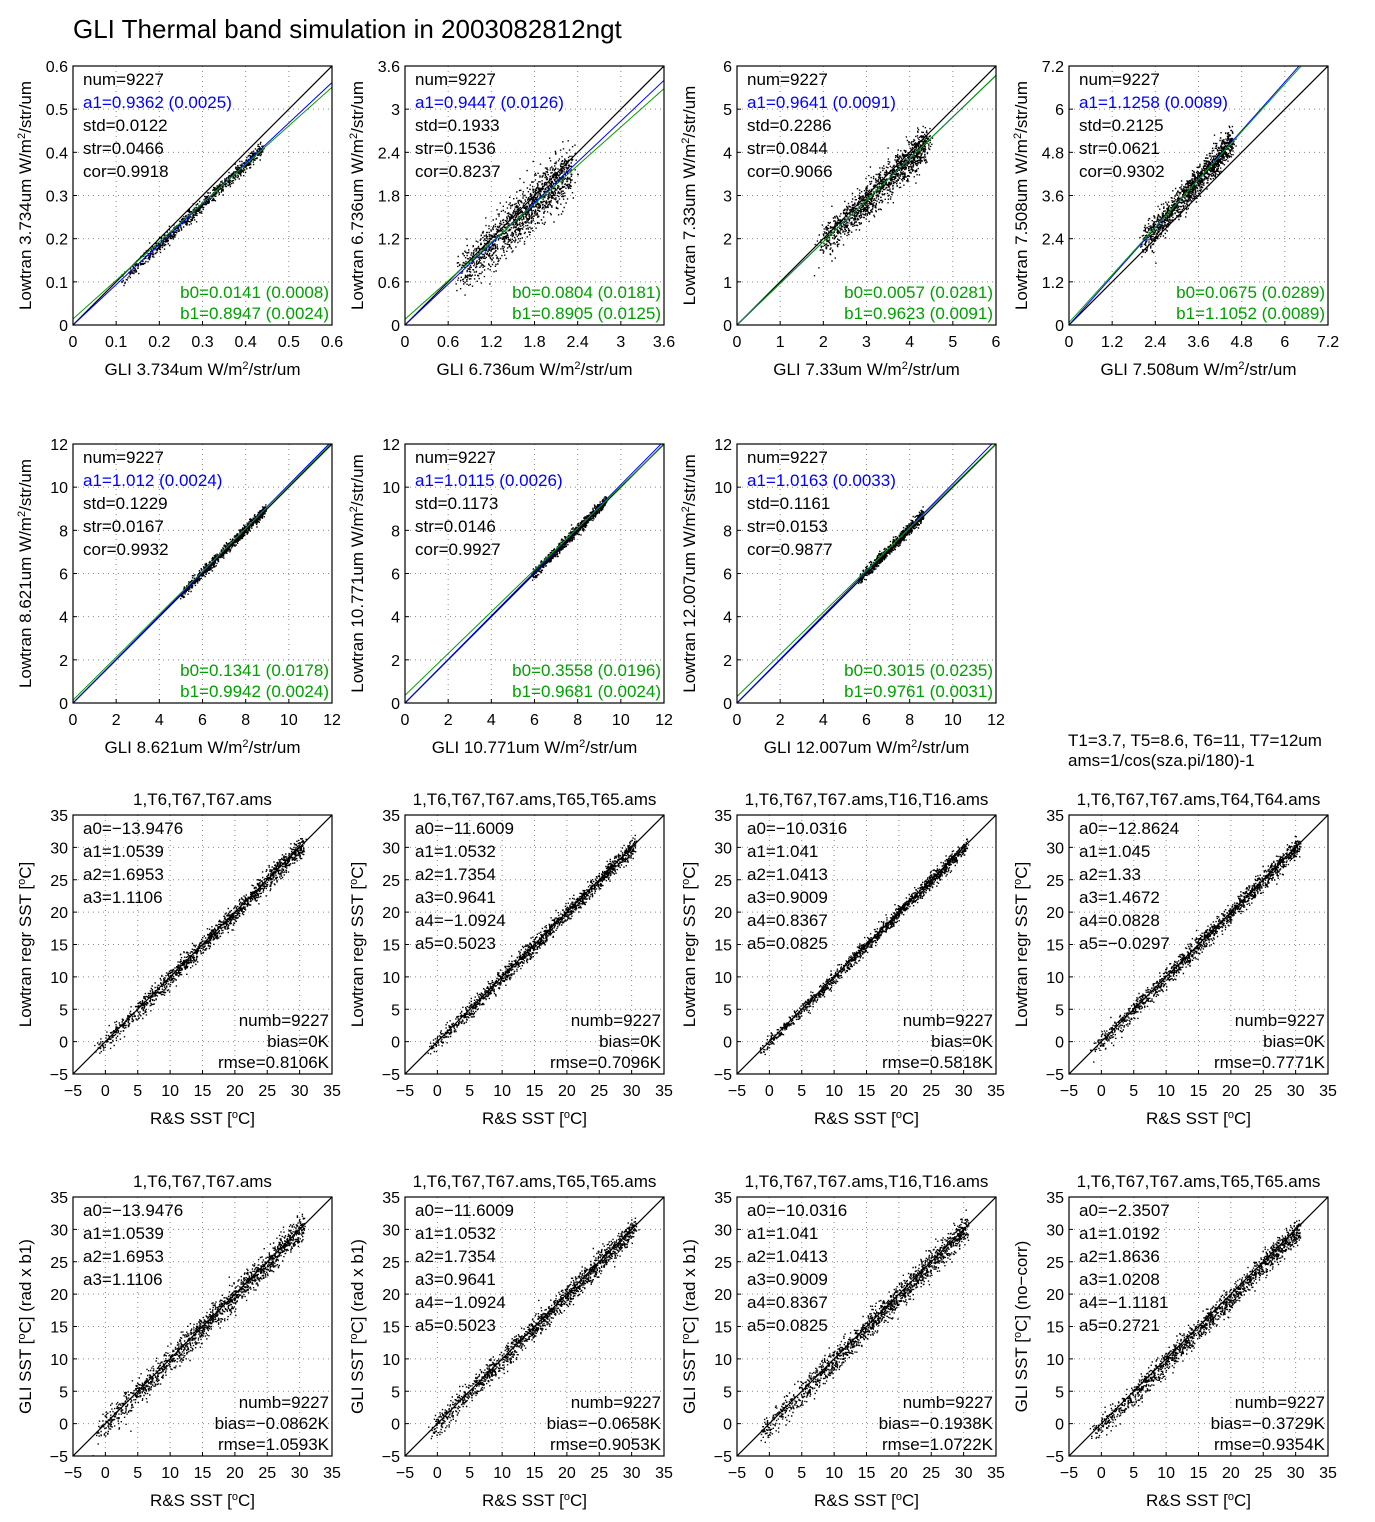 This screenshot has height=1522, width=1375. I want to click on stat-label: bias=0K, so click(630, 1041).